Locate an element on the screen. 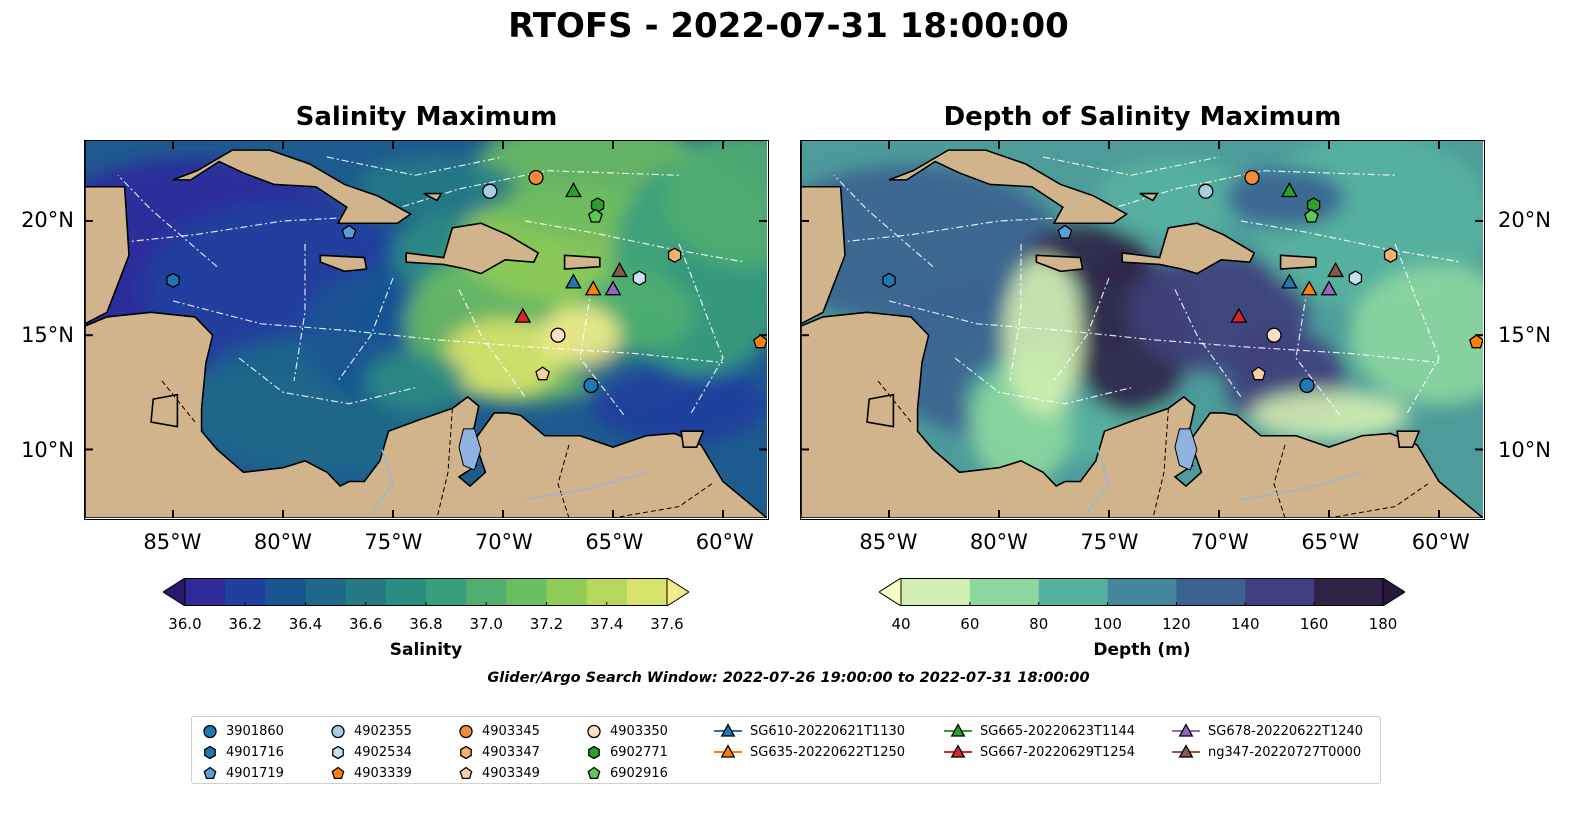  legend-item-SG635-20220622T1250: SG635-20220622T1250 is located at coordinates (809, 752).